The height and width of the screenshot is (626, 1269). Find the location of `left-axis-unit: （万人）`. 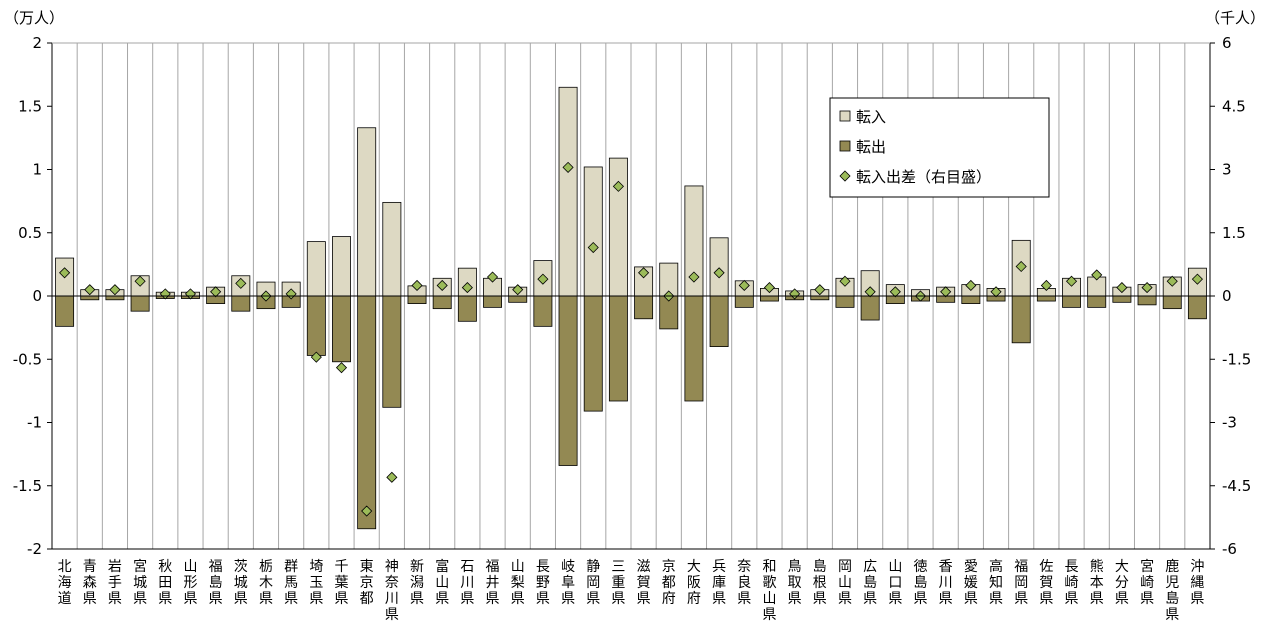

left-axis-unit: （万人） is located at coordinates (34, 18).